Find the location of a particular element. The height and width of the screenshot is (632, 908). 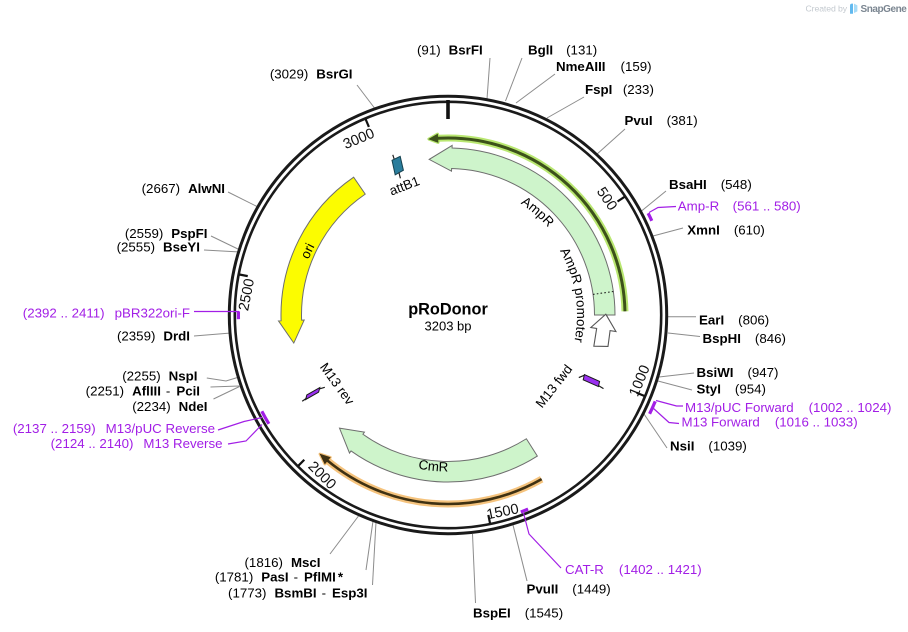

svg-text:Amp-R(561 .. 580): Amp-R (561 .. 580) is located at coordinates (739, 206).